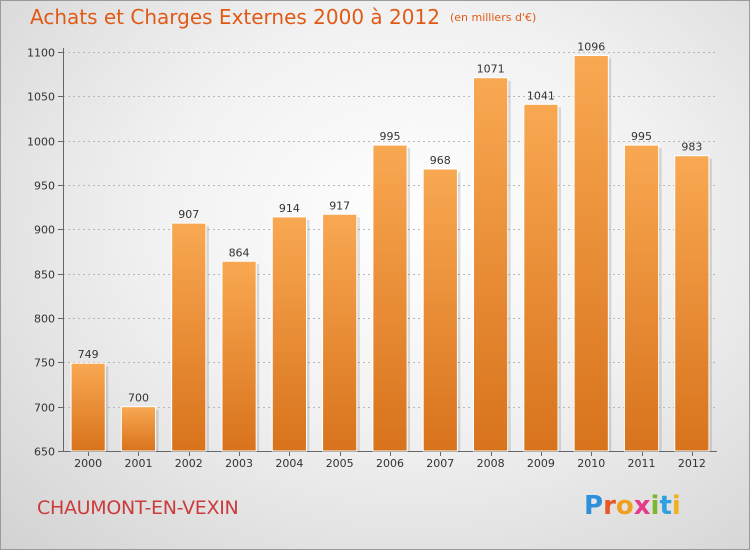 The width and height of the screenshot is (750, 550). Describe the element at coordinates (541, 95) in the screenshot. I see `data-label: 1041` at that location.